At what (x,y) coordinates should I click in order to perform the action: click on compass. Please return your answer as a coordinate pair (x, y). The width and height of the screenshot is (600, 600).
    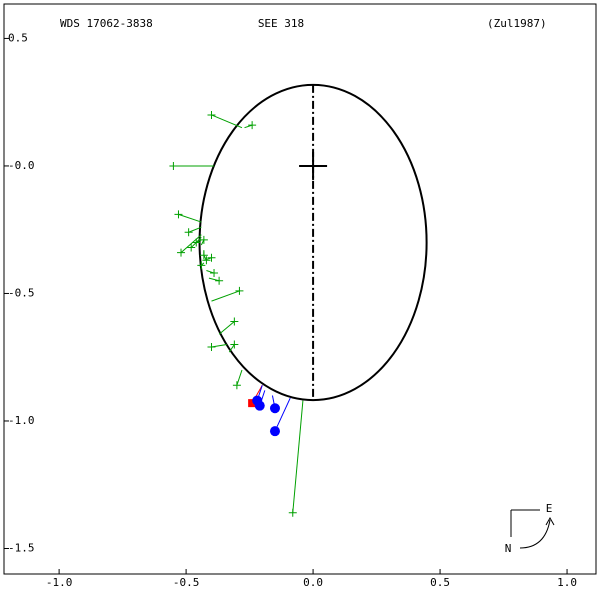
    Looking at the image, I should click on (532, 529).